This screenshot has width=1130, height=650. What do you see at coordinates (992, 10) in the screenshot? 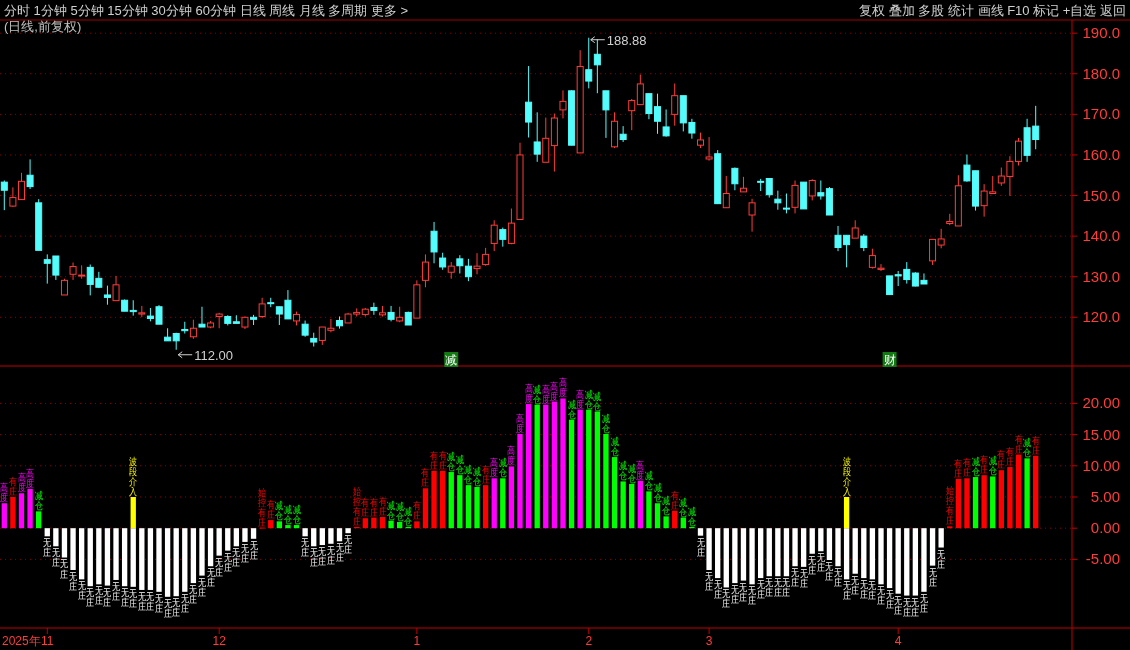
I see `text: 复权 叠加 多股 统计 画线 F10 标记 +自选 返回` at bounding box center [992, 10].